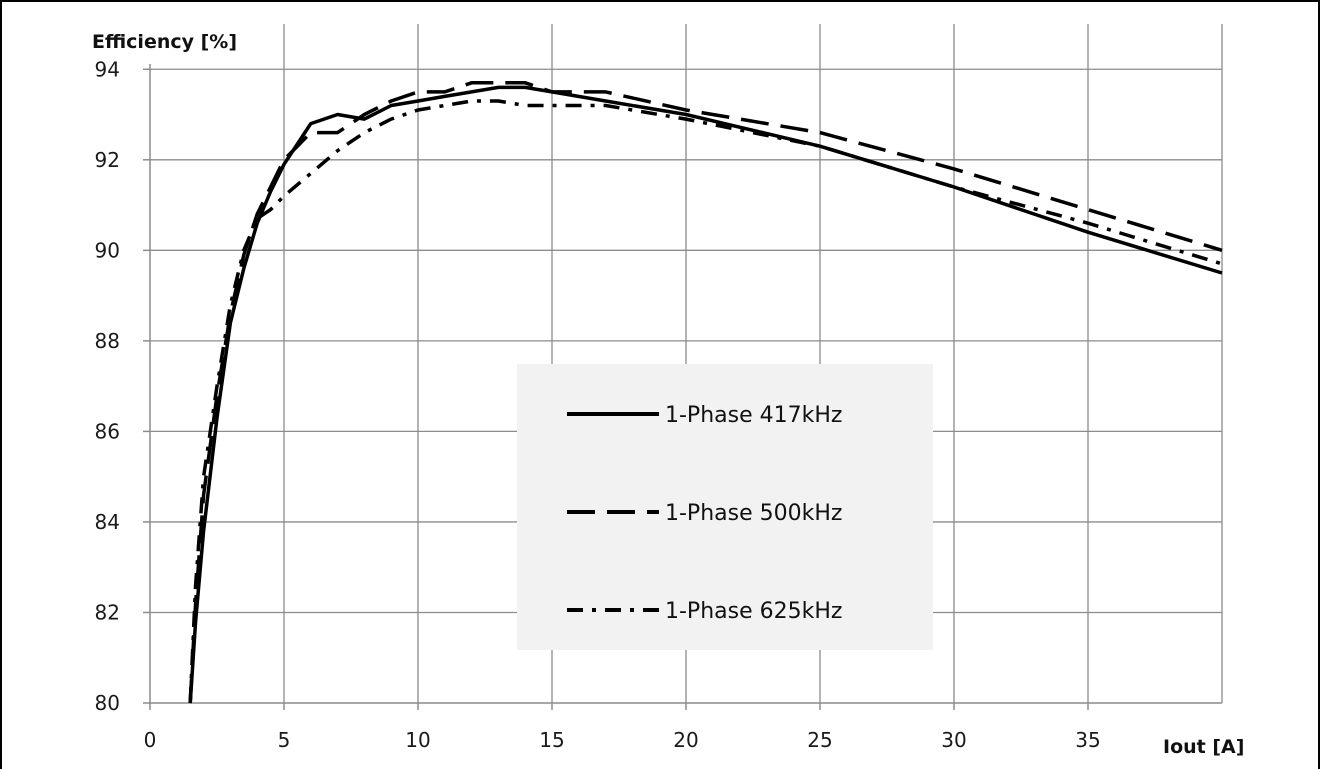 Image resolution: width=1320 pixels, height=769 pixels. I want to click on x-tick-label: 15, so click(551, 740).